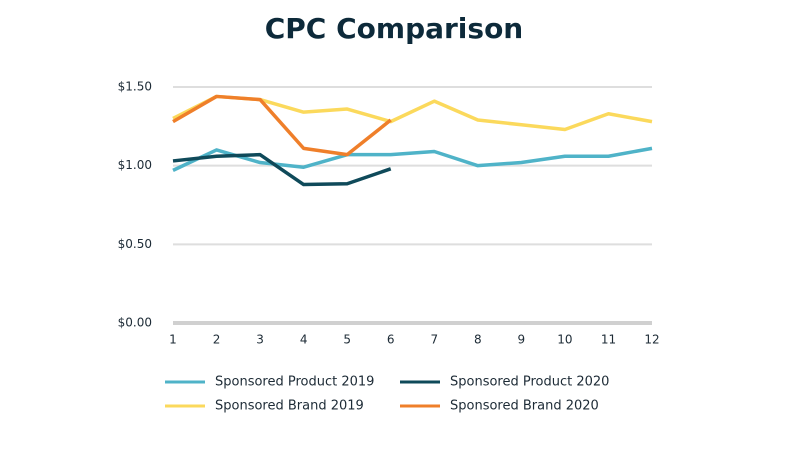 Image resolution: width=800 pixels, height=450 pixels. I want to click on x-tick-label: 2, so click(217, 340).